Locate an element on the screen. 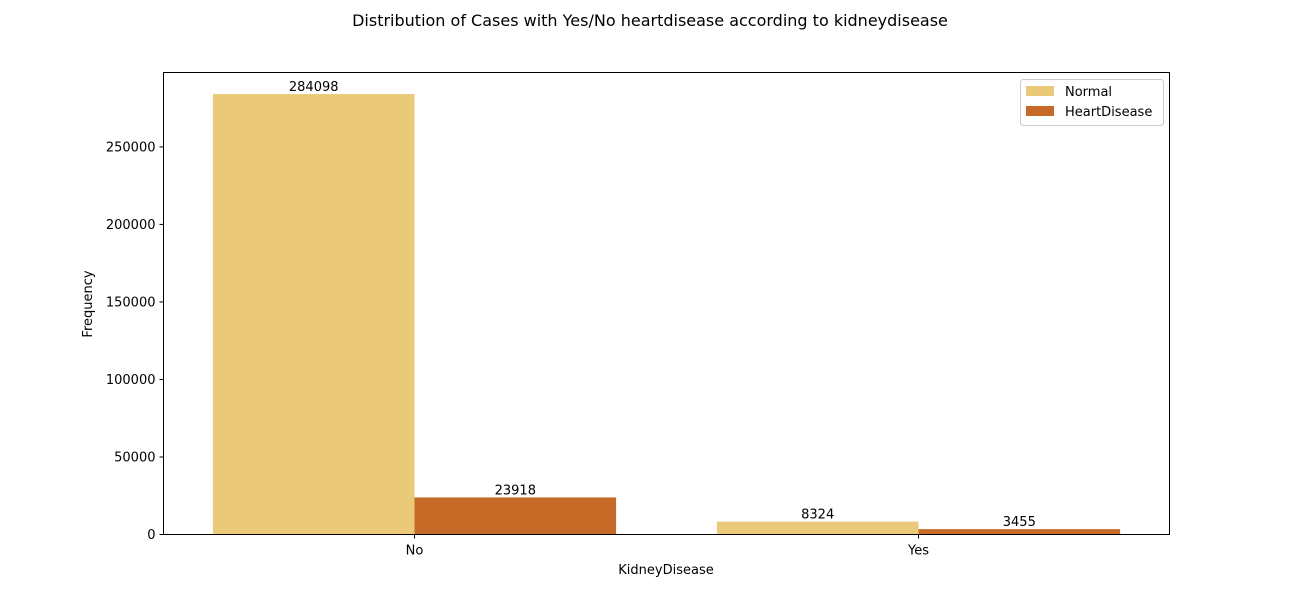  y-tick-label: 150000 is located at coordinates (131, 302).